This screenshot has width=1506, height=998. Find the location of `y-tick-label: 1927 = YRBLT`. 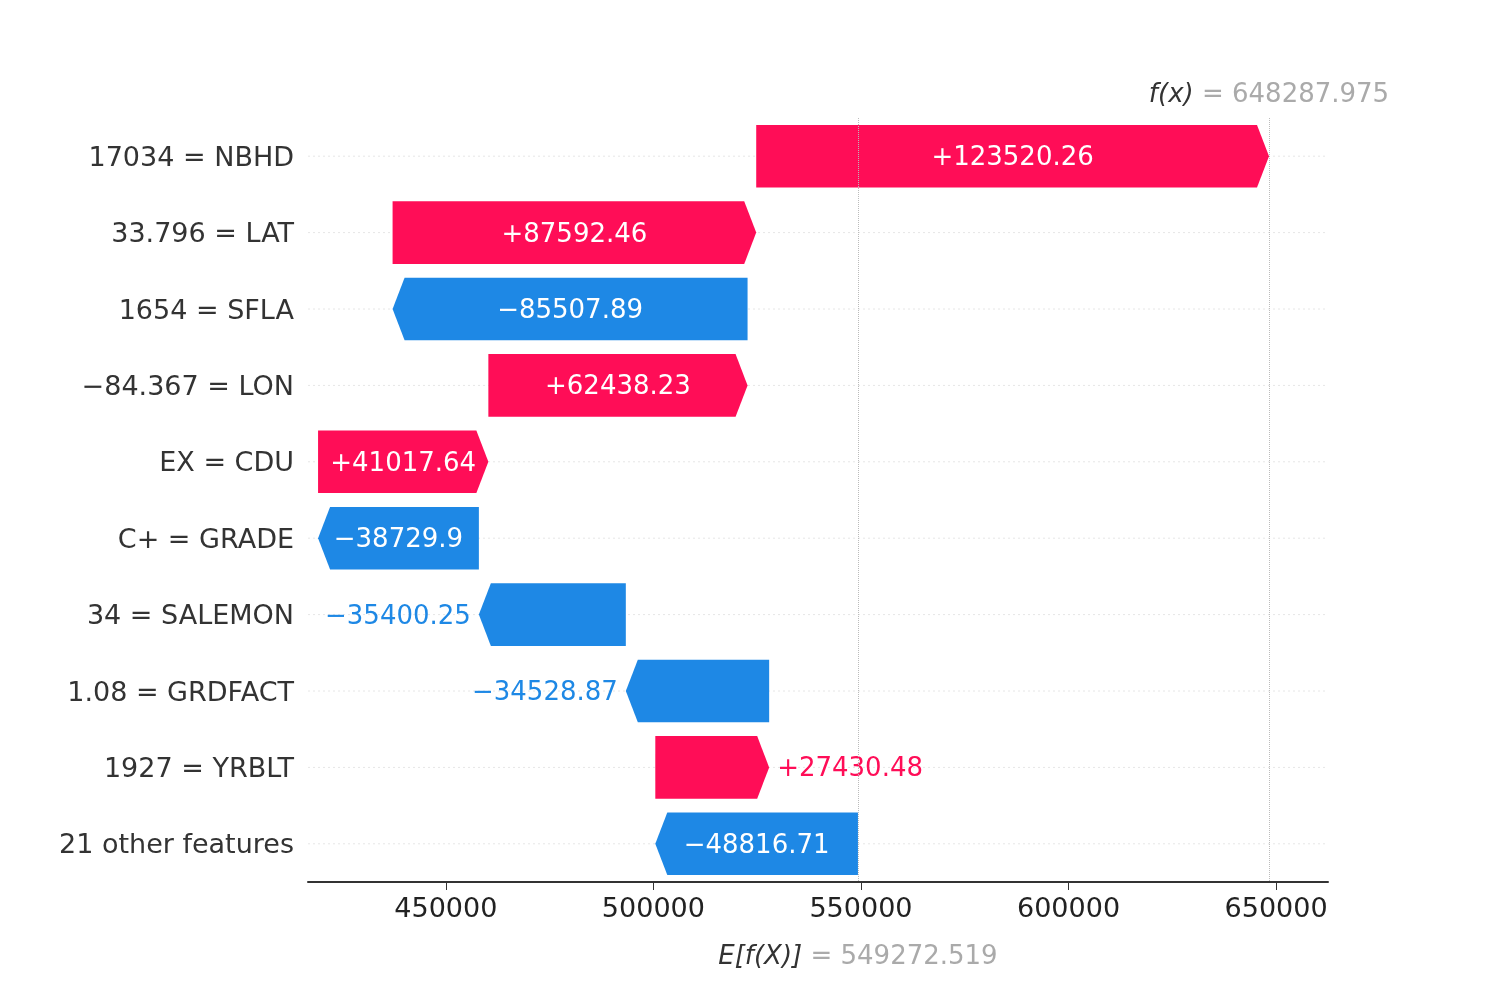

y-tick-label: 1927 = YRBLT is located at coordinates (199, 767).